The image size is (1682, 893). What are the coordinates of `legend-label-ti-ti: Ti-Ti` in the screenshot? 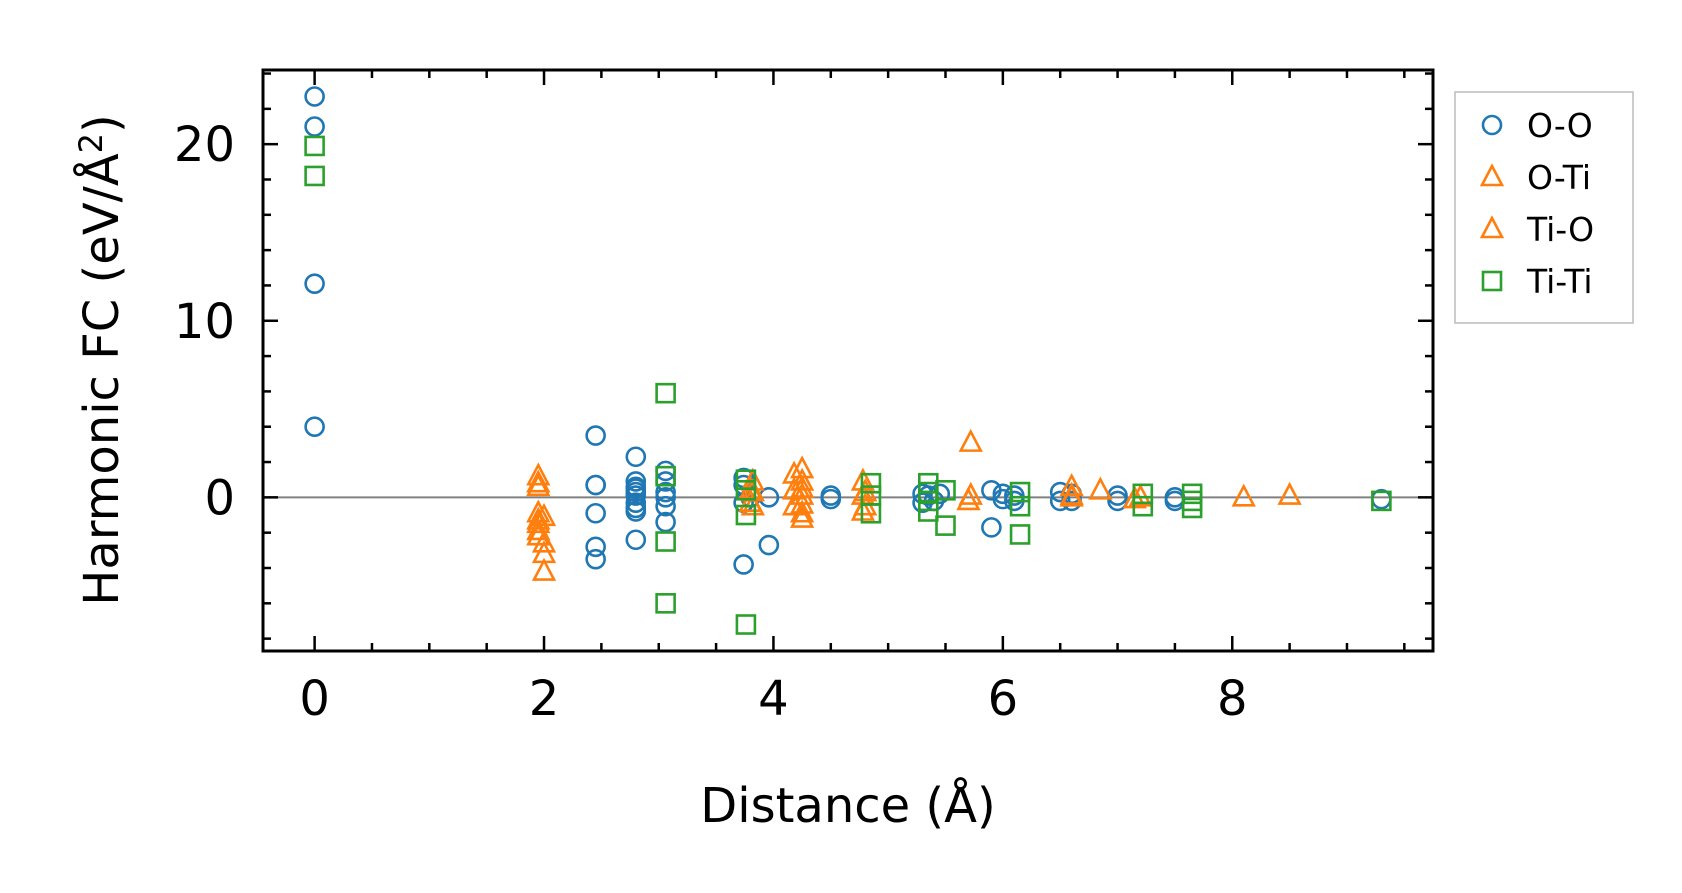 It's located at (1559, 281).